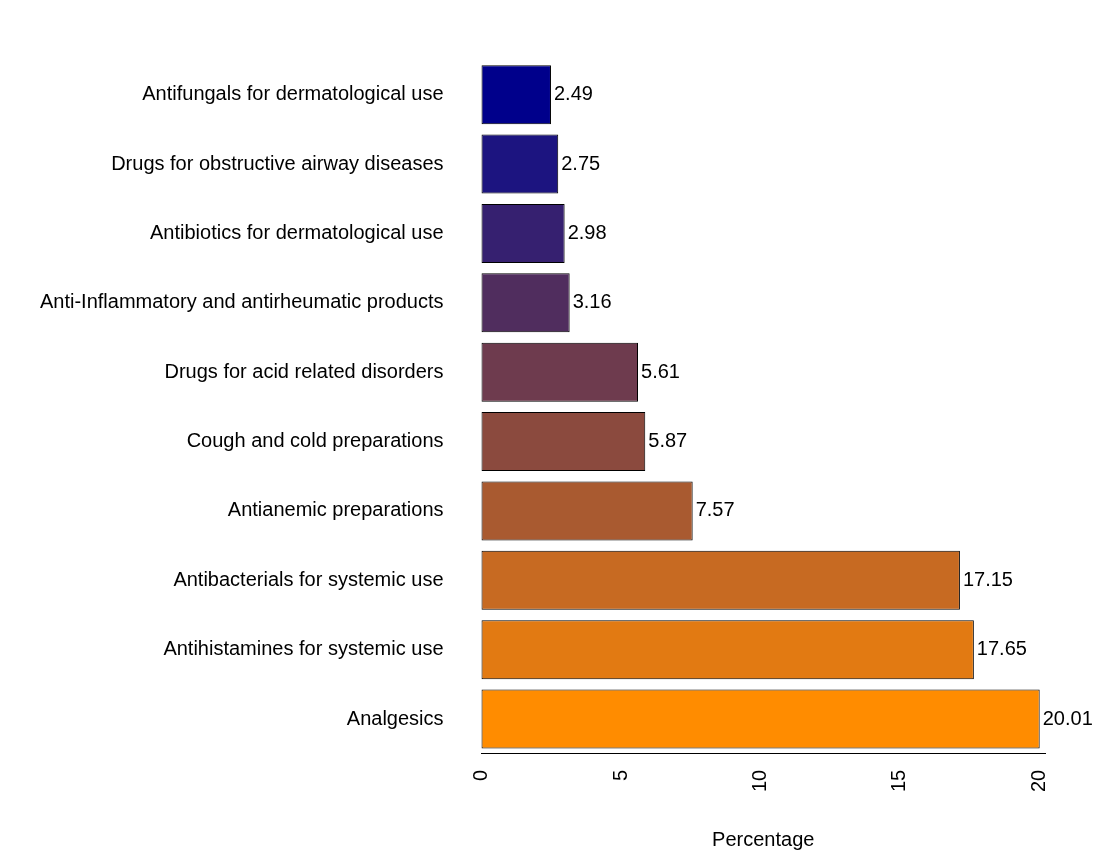 The image size is (1115, 856). What do you see at coordinates (763, 838) in the screenshot?
I see `x-axis-title: Percentage` at bounding box center [763, 838].